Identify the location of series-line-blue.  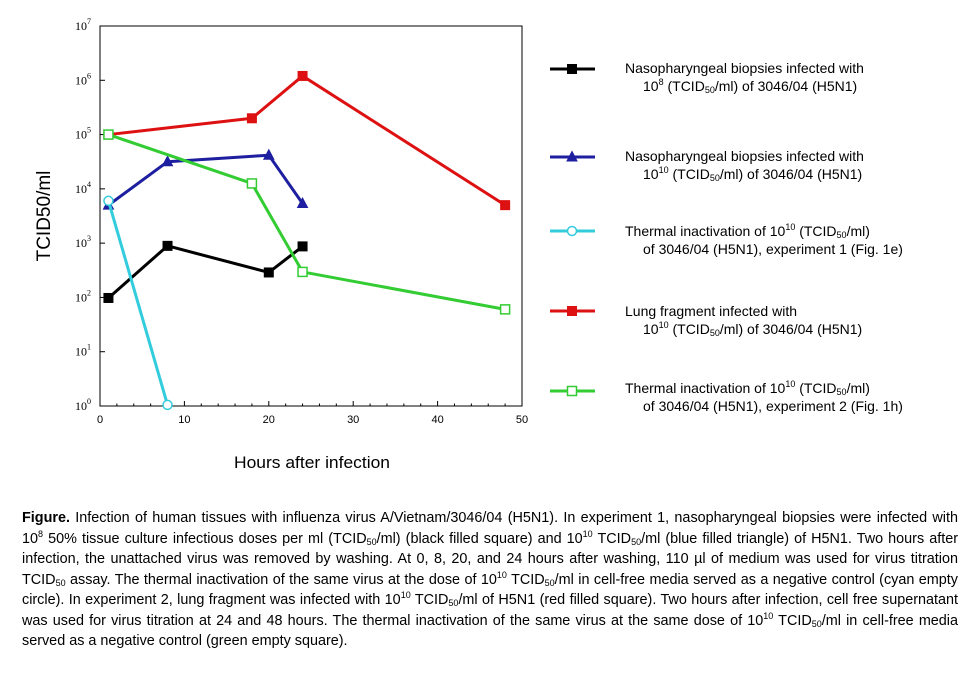
(205, 180).